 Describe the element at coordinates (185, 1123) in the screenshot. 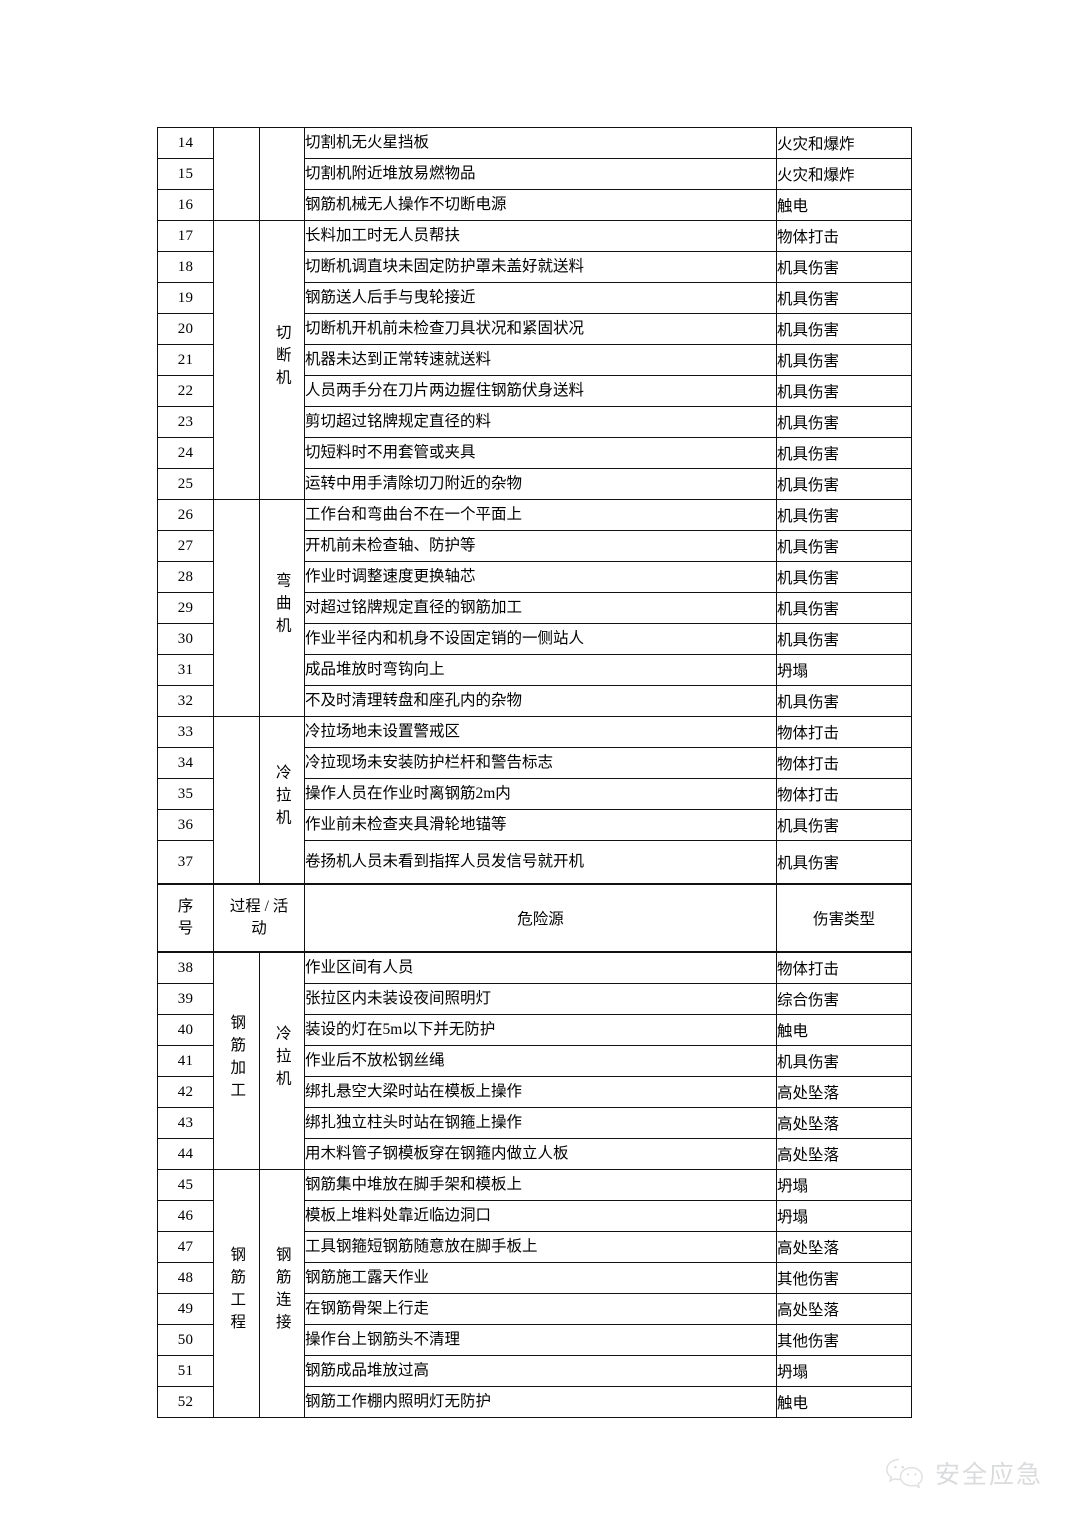

I see `cell-sequence-number: 43` at that location.